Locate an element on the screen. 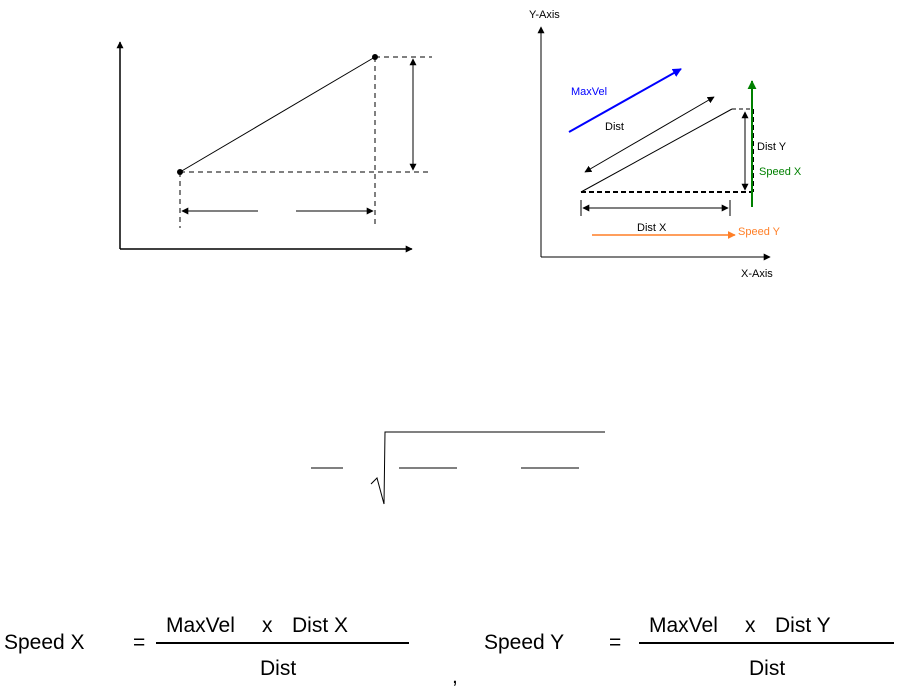  speed-x-numerator-right: Dist X is located at coordinates (320, 625).